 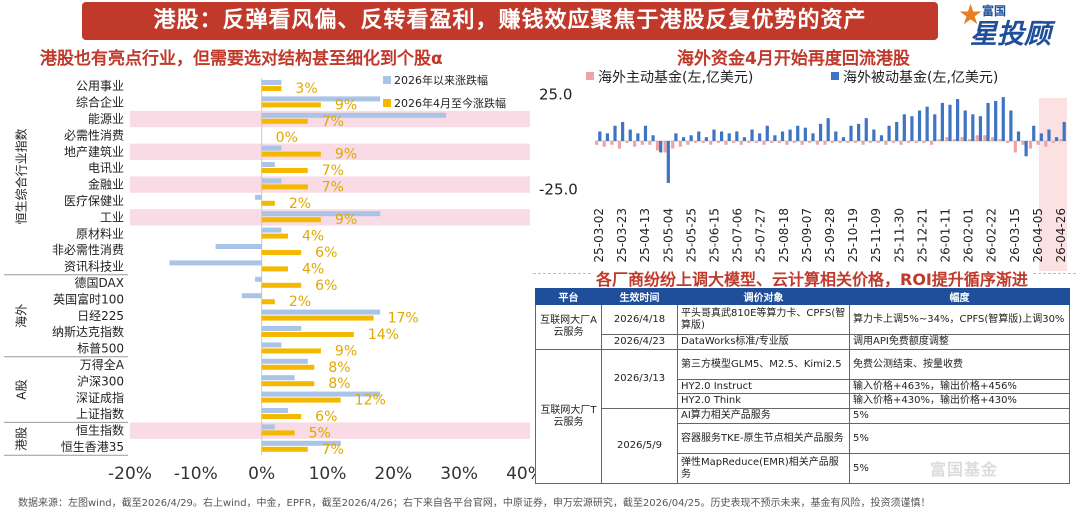 I want to click on table-cell-date: 2026/4/23, so click(x=639, y=342).